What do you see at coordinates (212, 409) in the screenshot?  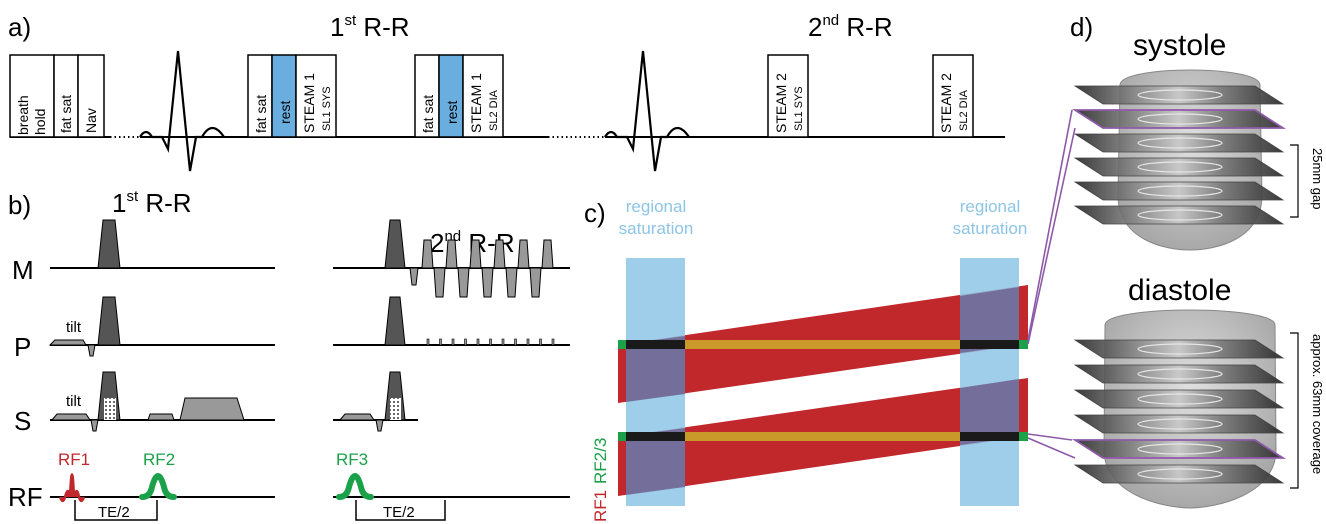 I see `s-spoiler-large` at bounding box center [212, 409].